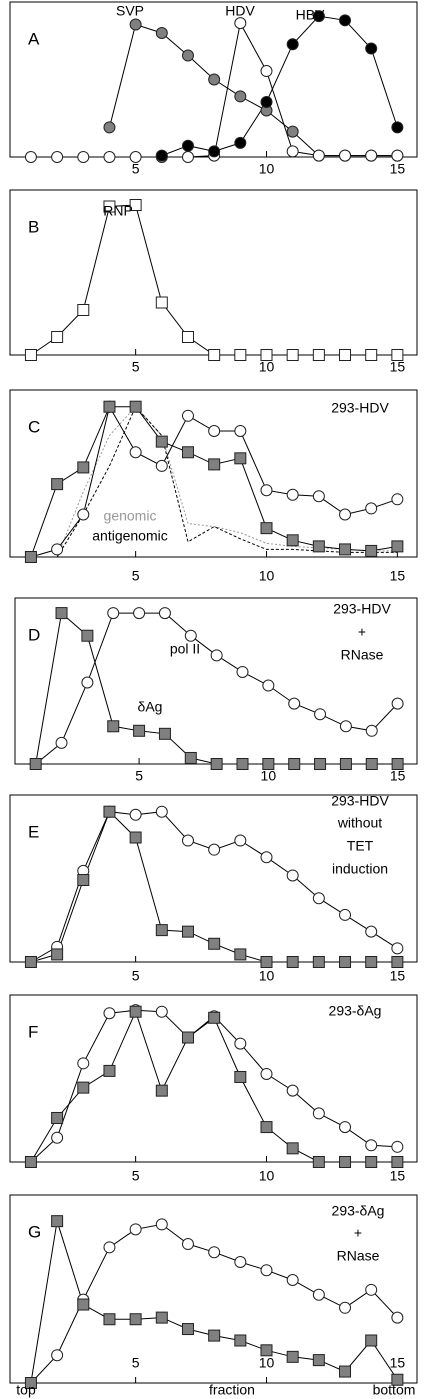 The image size is (425, 1399). I want to click on x-tick-label: 10, so click(267, 976).